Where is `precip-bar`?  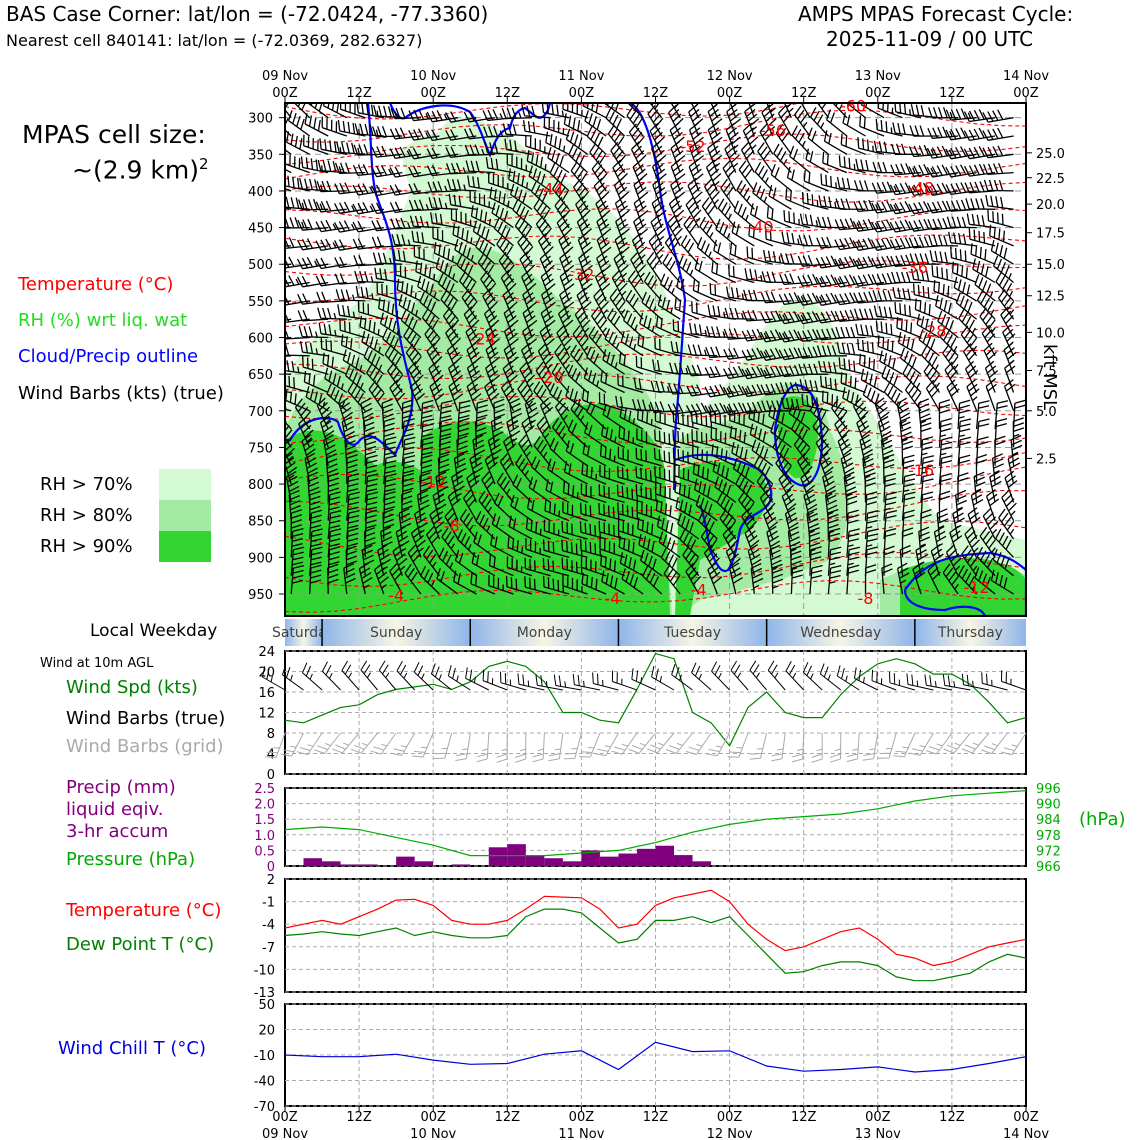
precip-bar is located at coordinates (627, 859).